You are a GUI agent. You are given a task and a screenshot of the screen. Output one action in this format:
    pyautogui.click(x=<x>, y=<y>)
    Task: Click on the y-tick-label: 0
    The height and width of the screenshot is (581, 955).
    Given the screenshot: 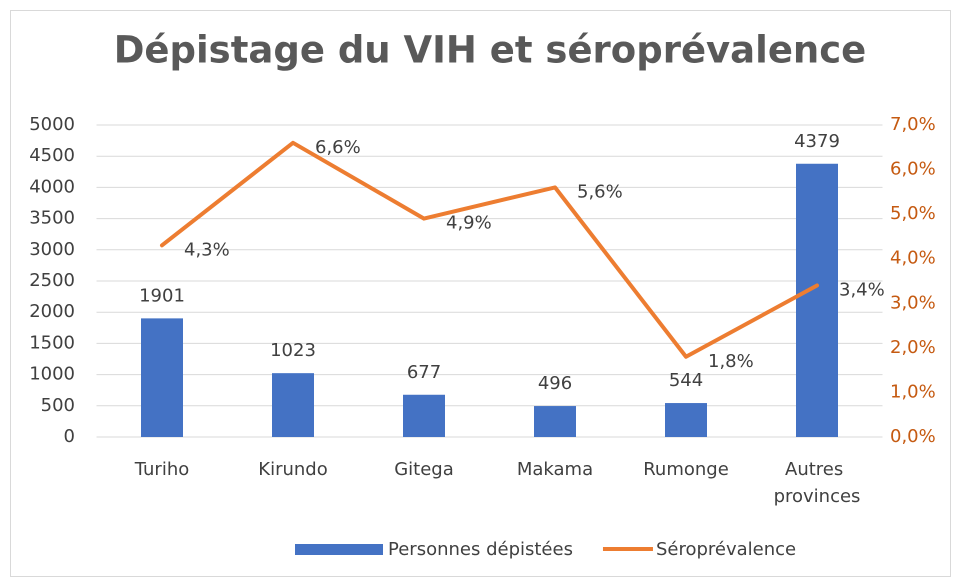 What is the action you would take?
    pyautogui.click(x=69, y=436)
    